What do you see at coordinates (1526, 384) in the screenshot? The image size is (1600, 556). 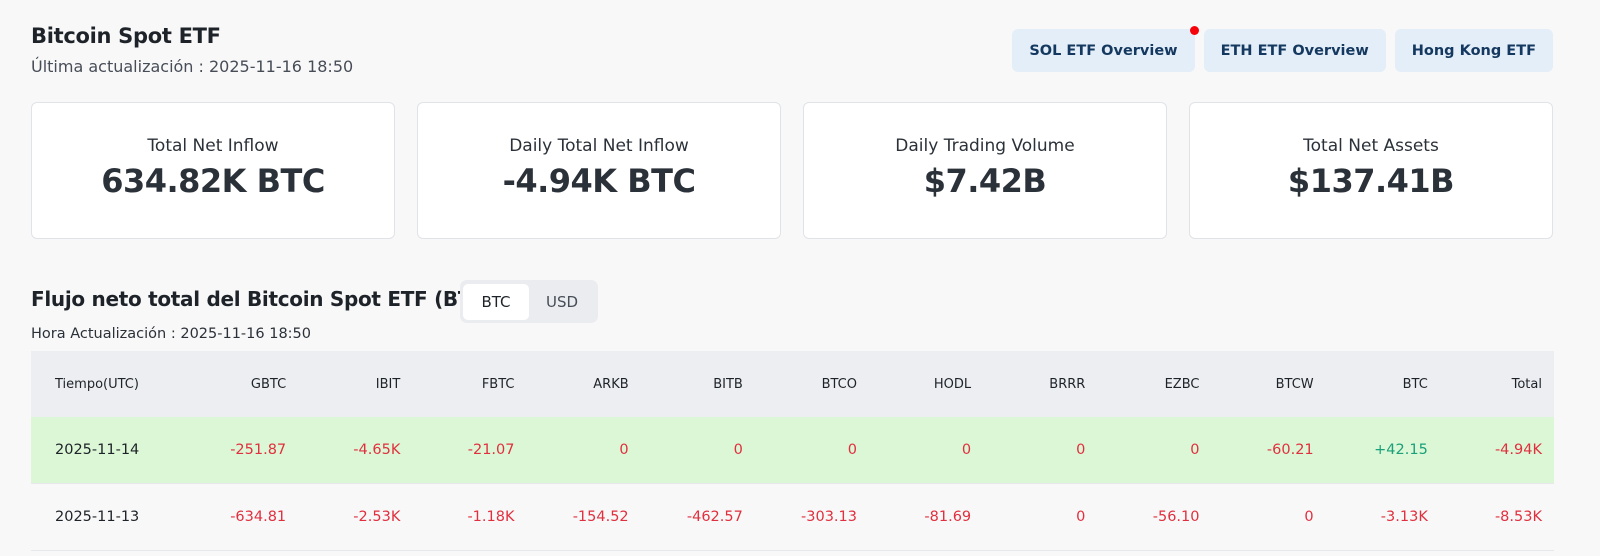 I see `column-header: Total` at bounding box center [1526, 384].